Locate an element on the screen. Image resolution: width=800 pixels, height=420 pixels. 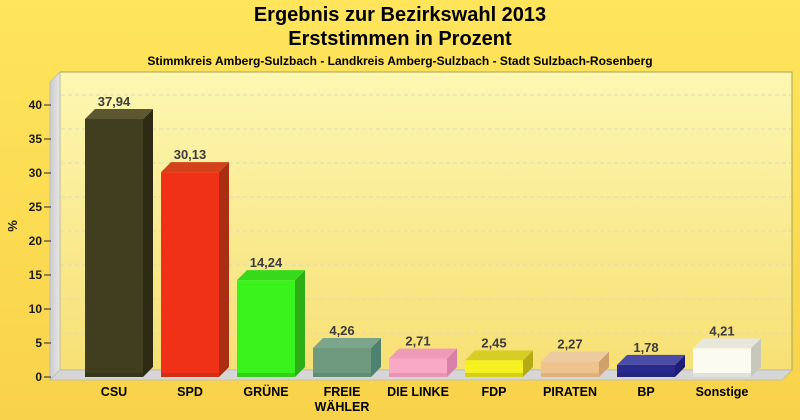
bar-value-label: 4,21 is located at coordinates (721, 330).